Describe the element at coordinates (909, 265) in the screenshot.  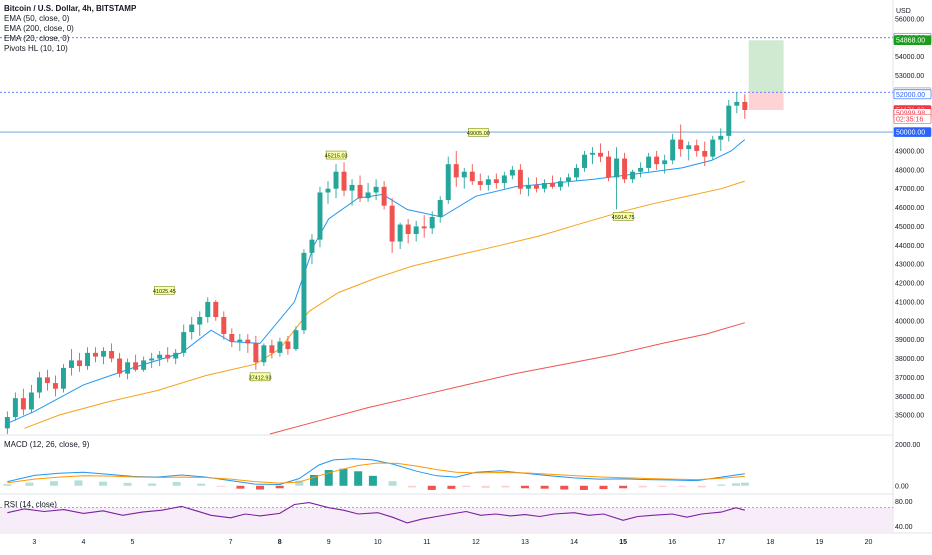
I see `price-tick-label: 43000.00` at that location.